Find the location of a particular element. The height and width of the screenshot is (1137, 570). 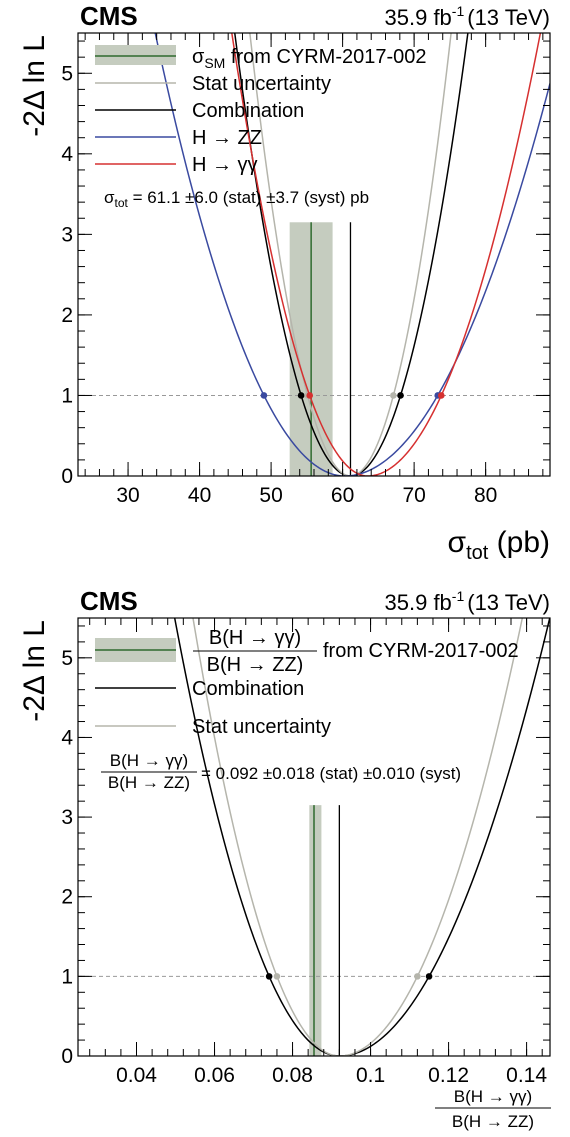

result-fraction-numerator: B(H → γγ) is located at coordinates (149, 760).